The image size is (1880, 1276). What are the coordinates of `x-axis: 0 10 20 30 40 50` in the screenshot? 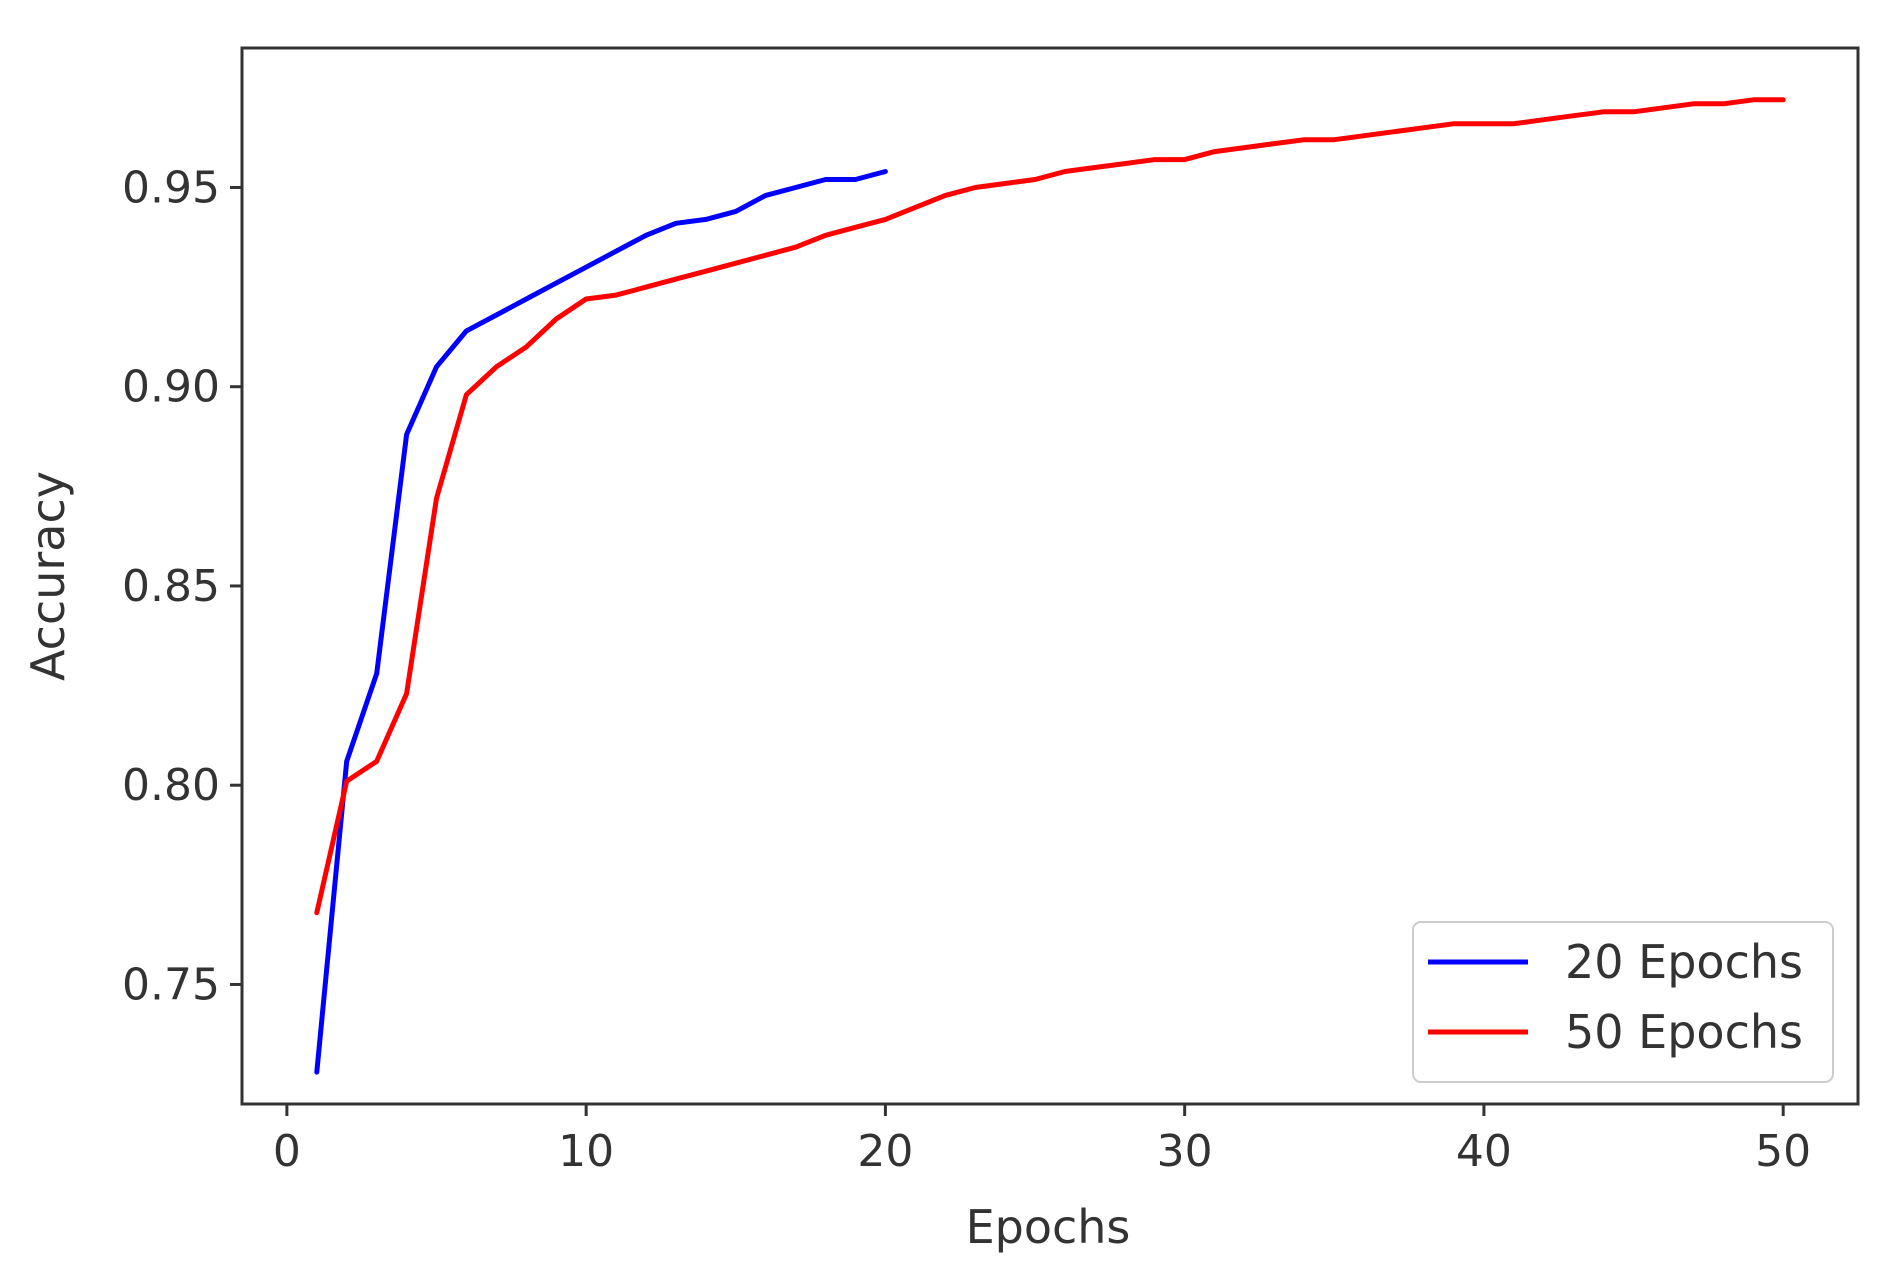 It's located at (1042, 1140).